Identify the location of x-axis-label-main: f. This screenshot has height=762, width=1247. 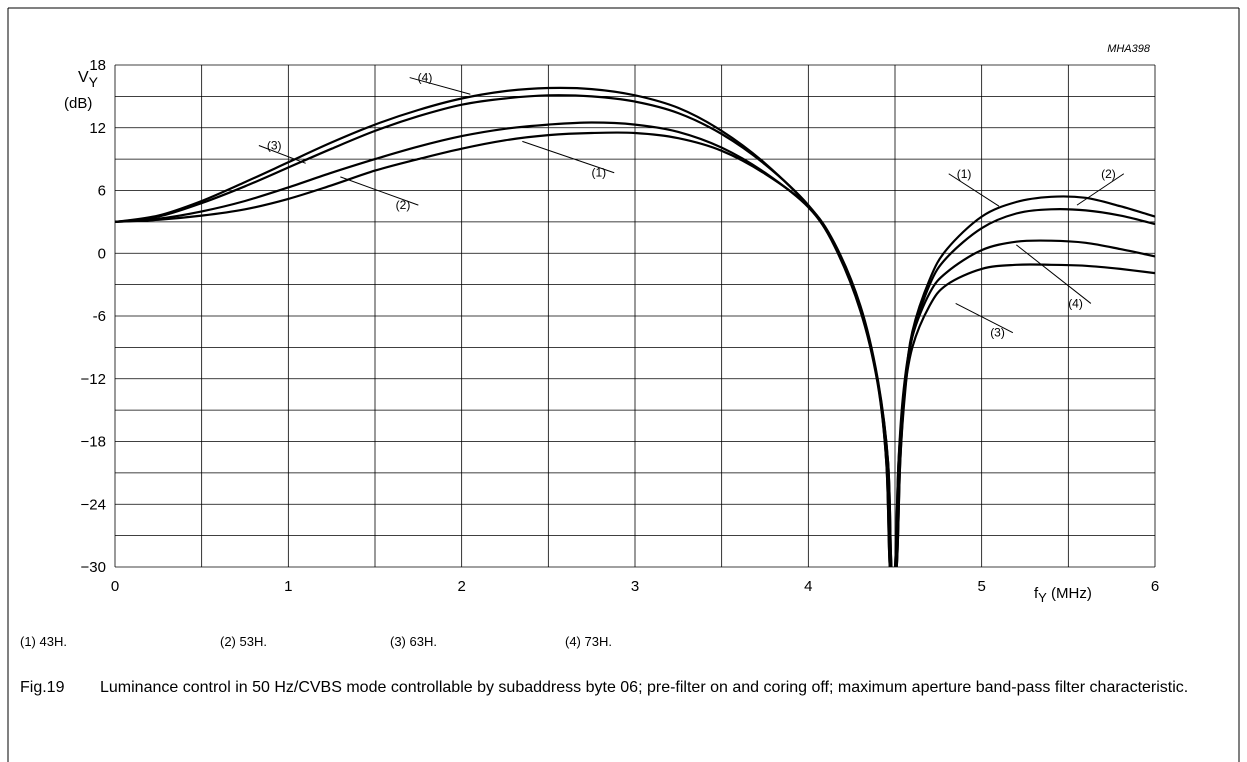
(1036, 593).